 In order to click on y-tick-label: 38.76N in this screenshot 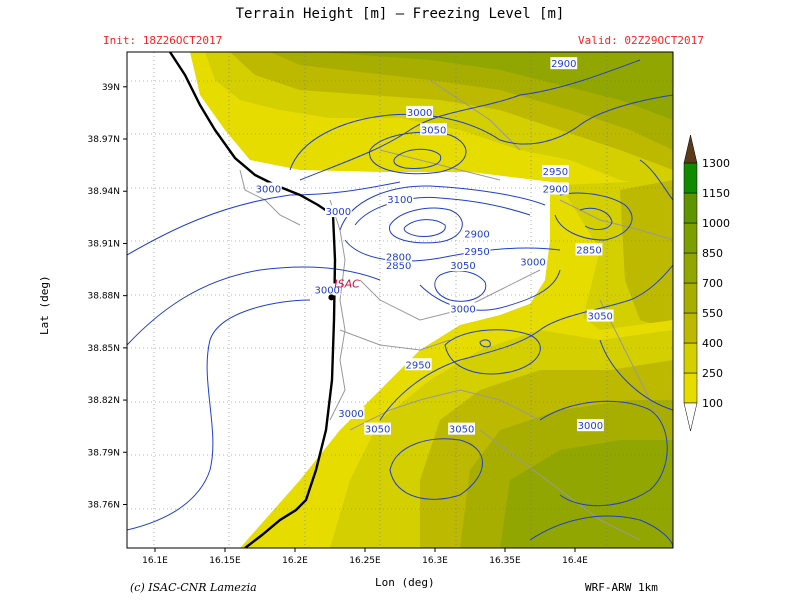, I will do `click(104, 505)`.